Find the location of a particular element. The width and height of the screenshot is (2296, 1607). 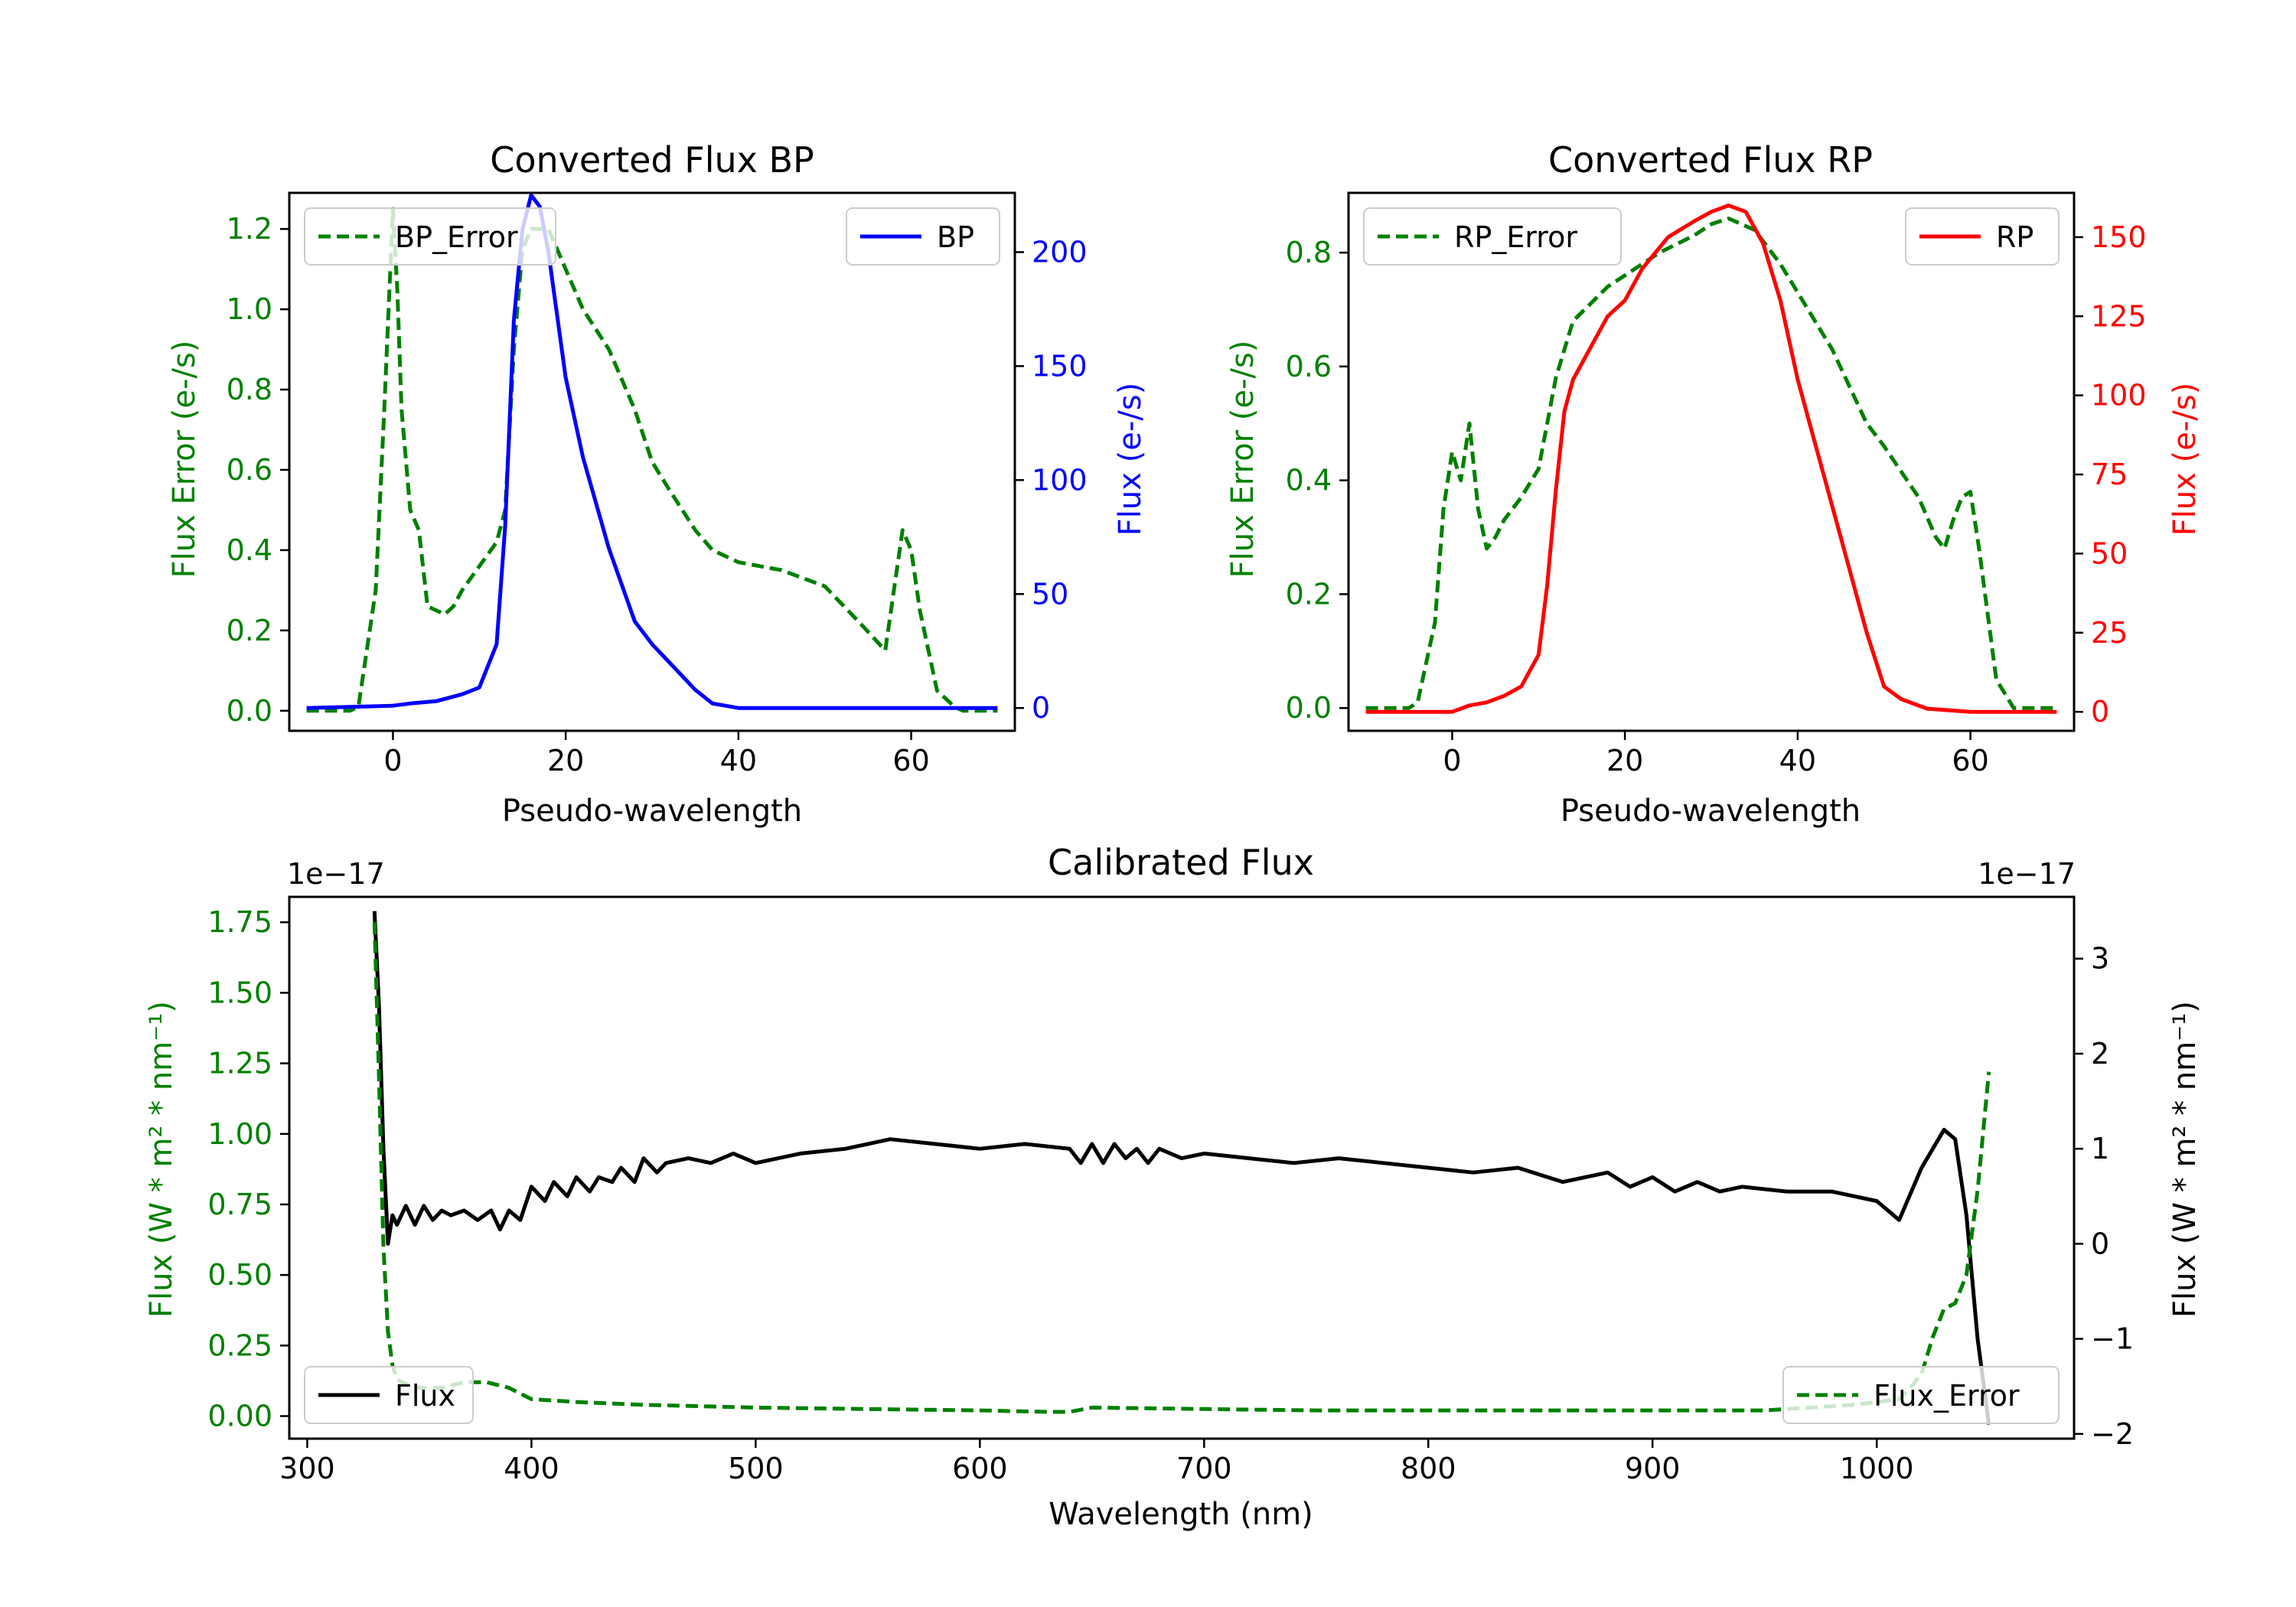

cal-right-ytick-label: −2 is located at coordinates (2112, 1434).